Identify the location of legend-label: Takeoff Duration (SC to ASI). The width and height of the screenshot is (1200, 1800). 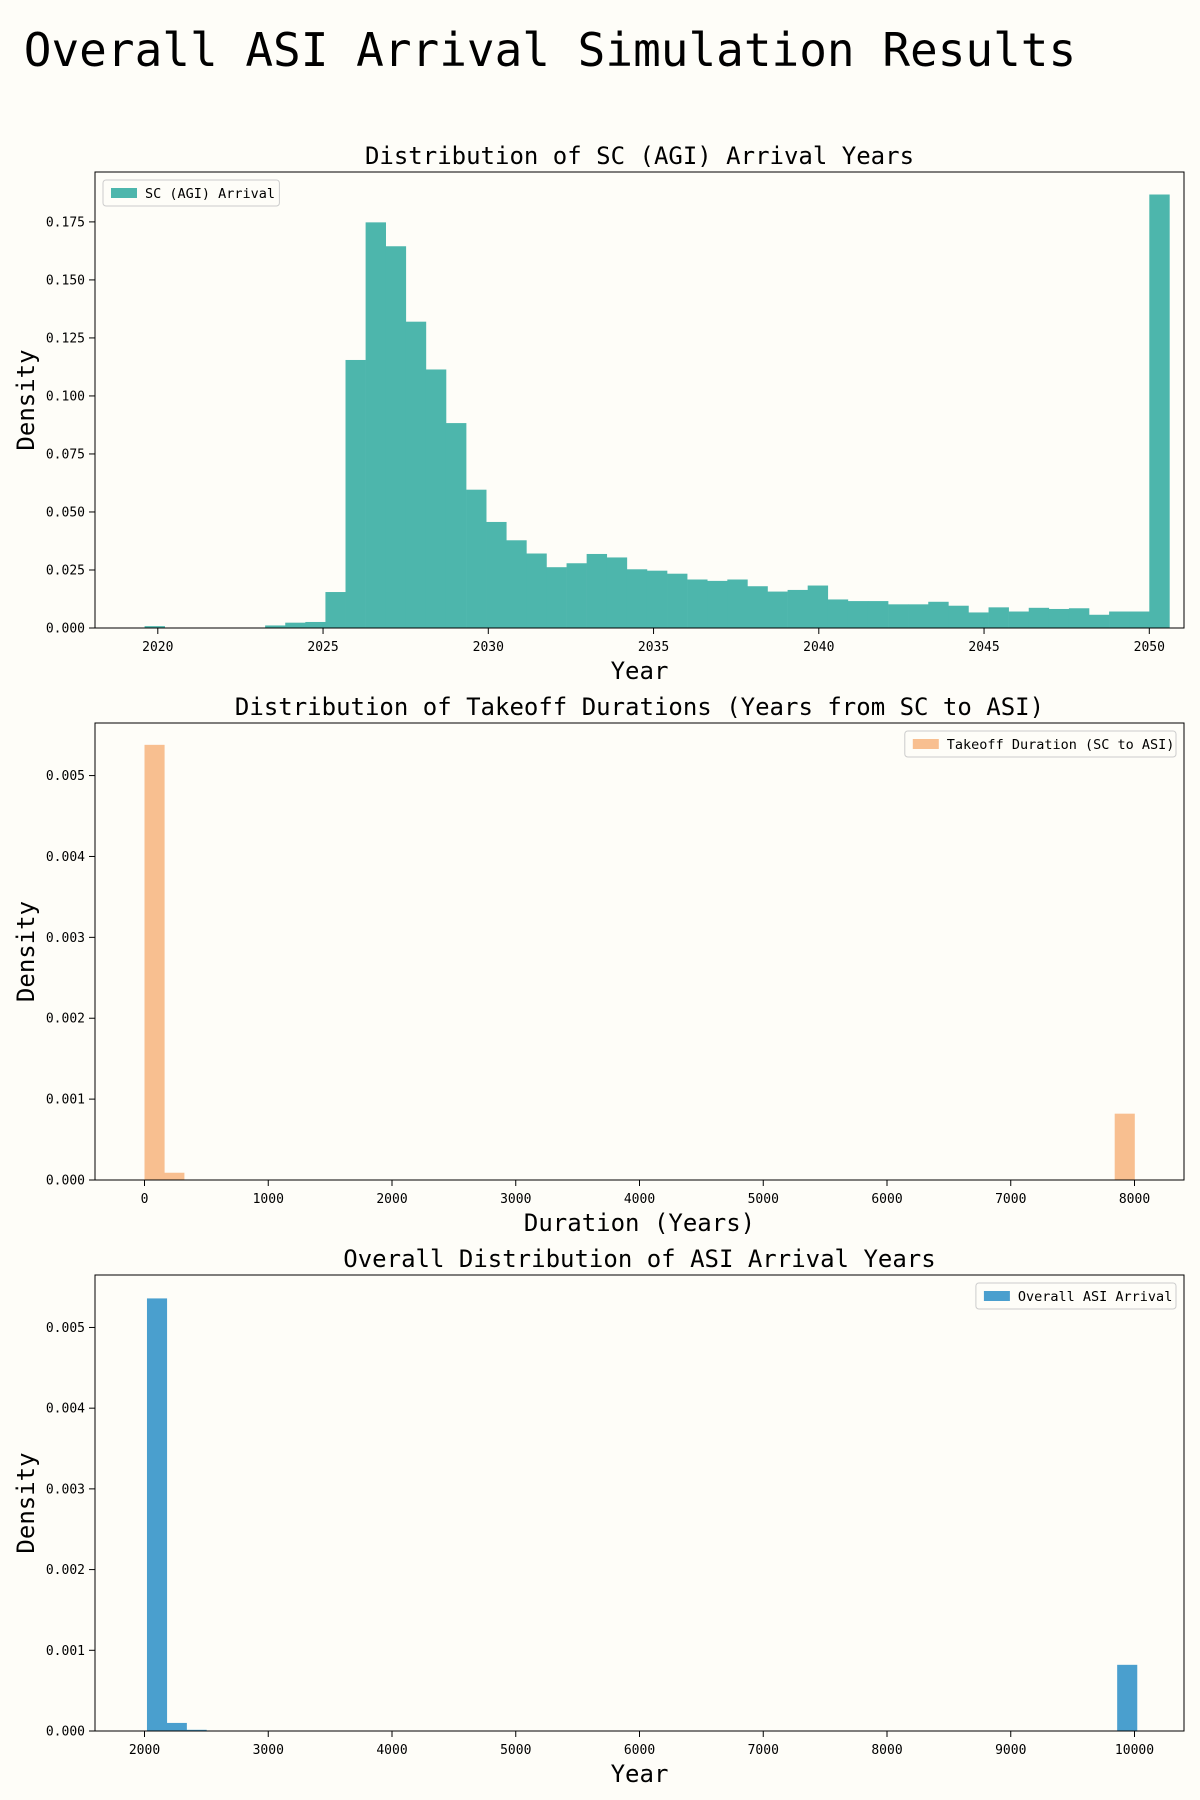
(1061, 745).